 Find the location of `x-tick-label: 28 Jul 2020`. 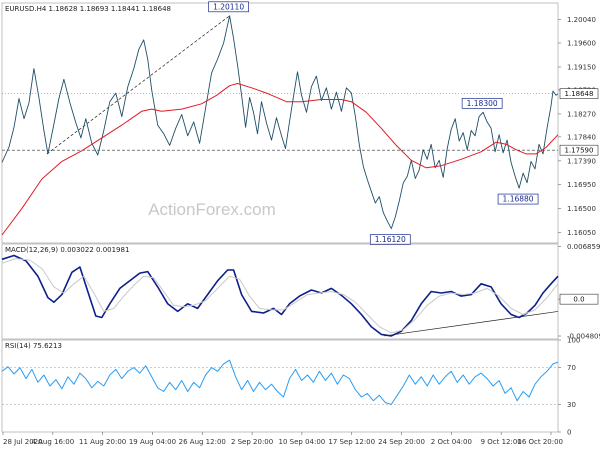

x-tick-label: 28 Jul 2020 is located at coordinates (23, 442).